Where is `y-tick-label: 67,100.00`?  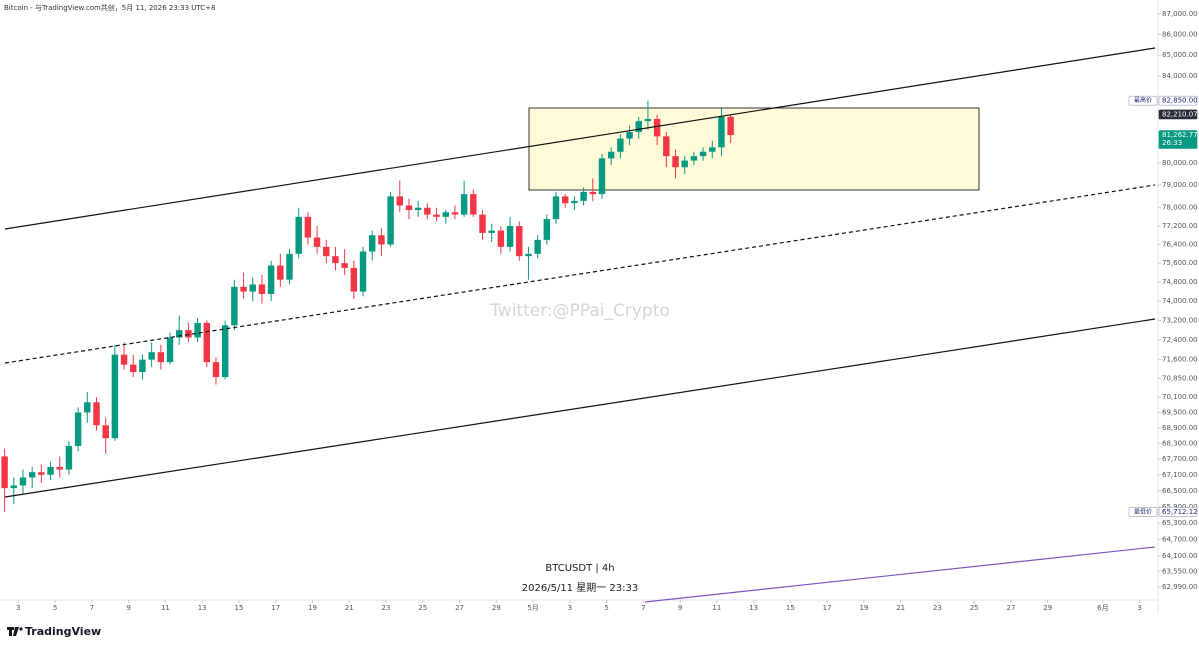 y-tick-label: 67,100.00 is located at coordinates (1180, 475).